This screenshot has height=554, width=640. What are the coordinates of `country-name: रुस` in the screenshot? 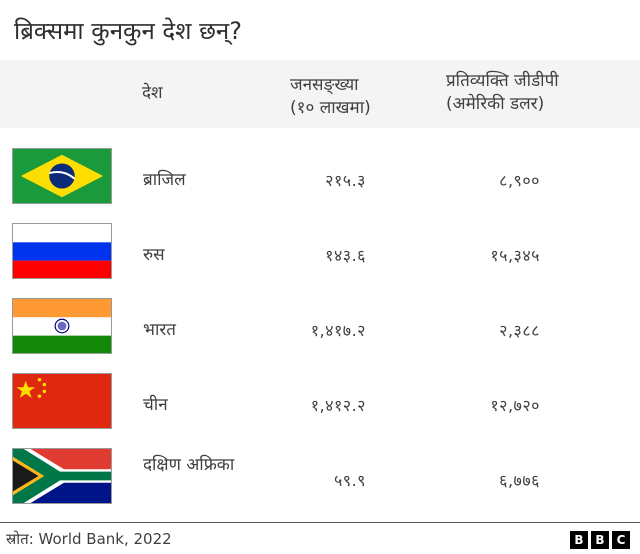 It's located at (154, 255).